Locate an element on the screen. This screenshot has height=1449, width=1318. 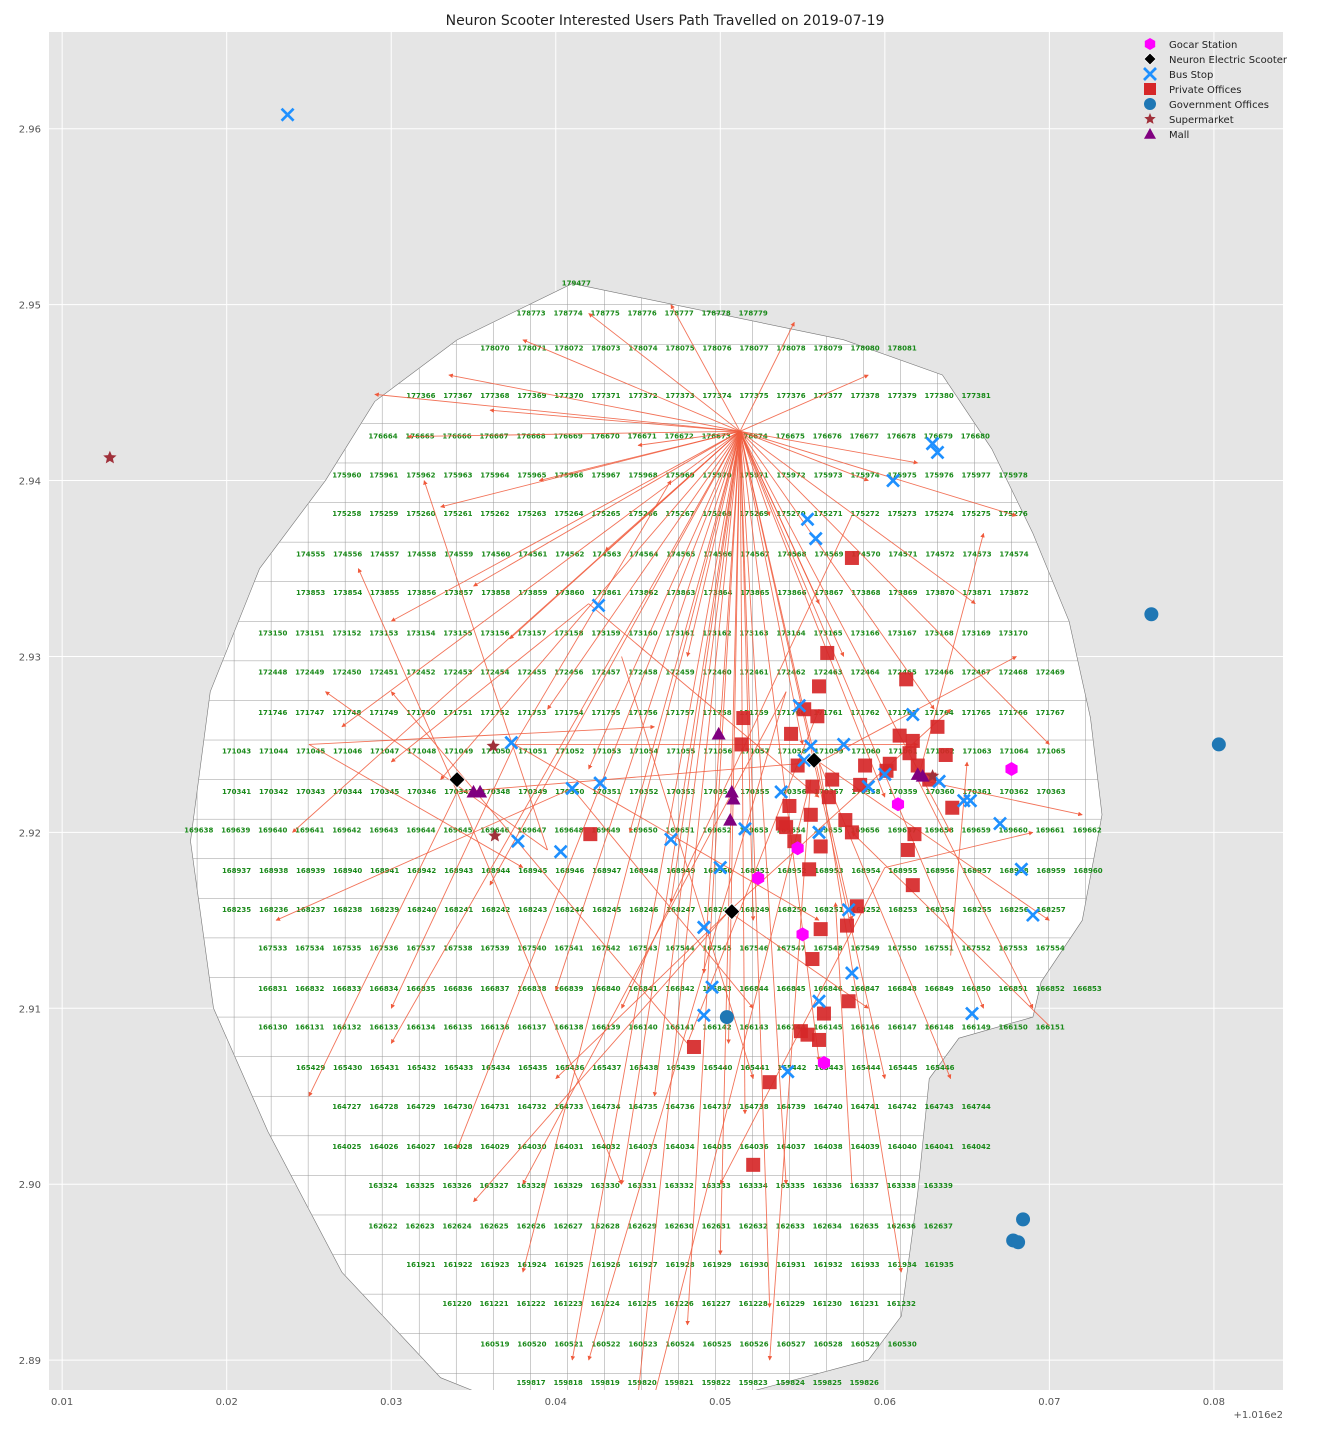
cell-id-label: 170345 is located at coordinates (384, 792).